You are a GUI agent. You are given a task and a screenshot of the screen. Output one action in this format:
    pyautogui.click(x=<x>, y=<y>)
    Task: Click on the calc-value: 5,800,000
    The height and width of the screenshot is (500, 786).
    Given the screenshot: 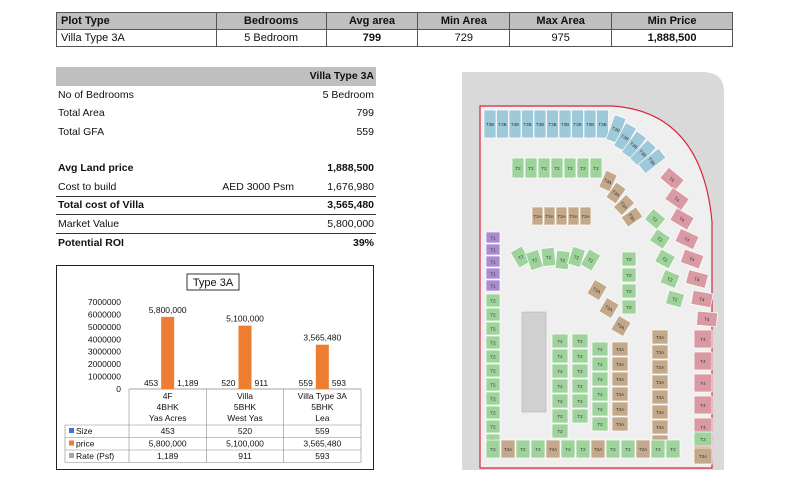 What is the action you would take?
    pyautogui.click(x=336, y=224)
    